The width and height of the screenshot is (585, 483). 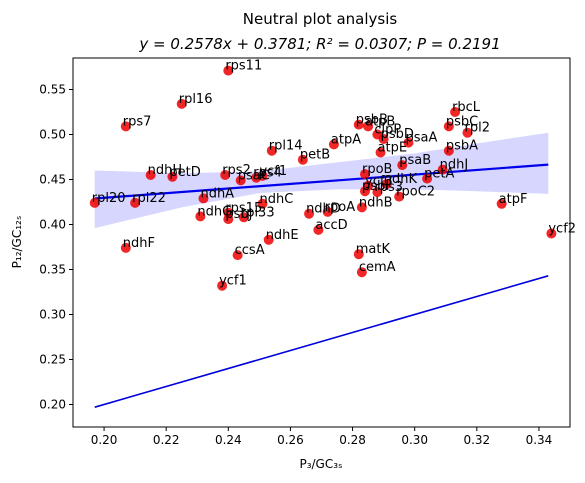 I want to click on point-label: ycf3, so click(x=379, y=181).